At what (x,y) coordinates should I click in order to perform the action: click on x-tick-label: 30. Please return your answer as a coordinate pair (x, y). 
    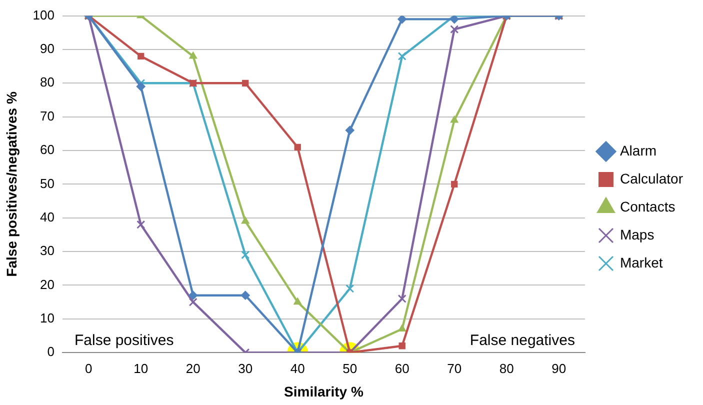
    Looking at the image, I should click on (245, 368).